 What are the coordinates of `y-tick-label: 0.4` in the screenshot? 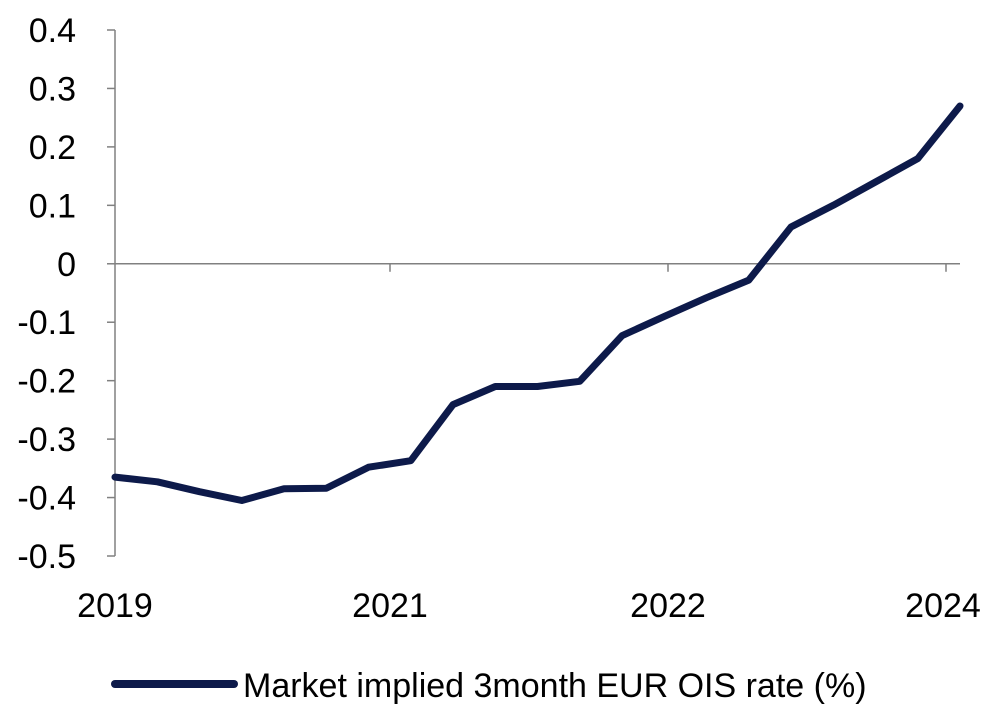 It's located at (52, 31).